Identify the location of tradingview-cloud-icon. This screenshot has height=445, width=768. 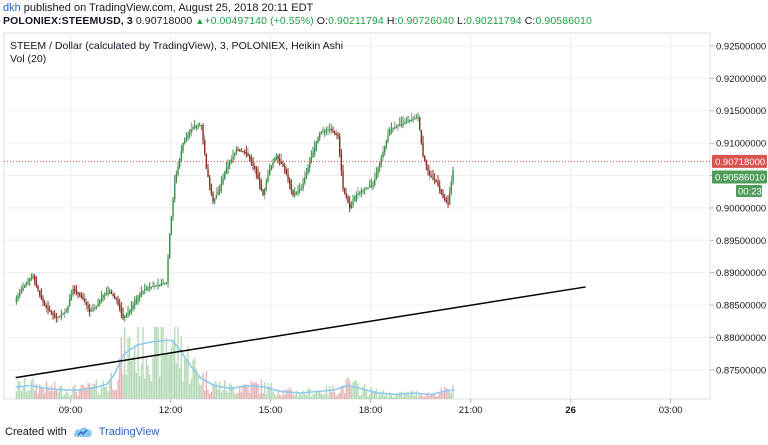
(83, 432).